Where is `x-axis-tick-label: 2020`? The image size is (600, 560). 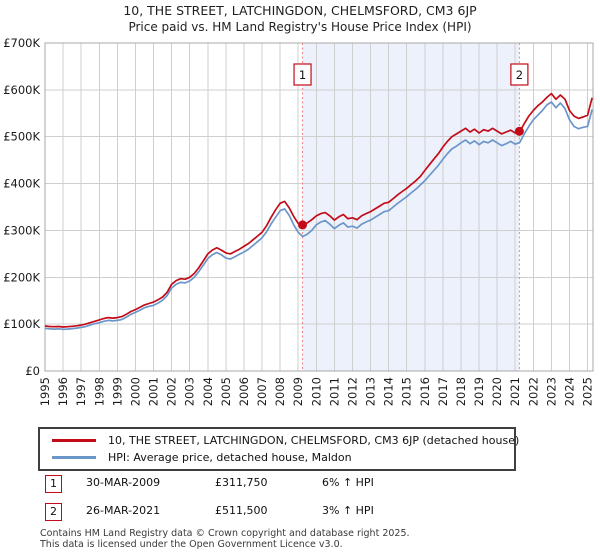
x-axis-tick-label: 2020 is located at coordinates (497, 391).